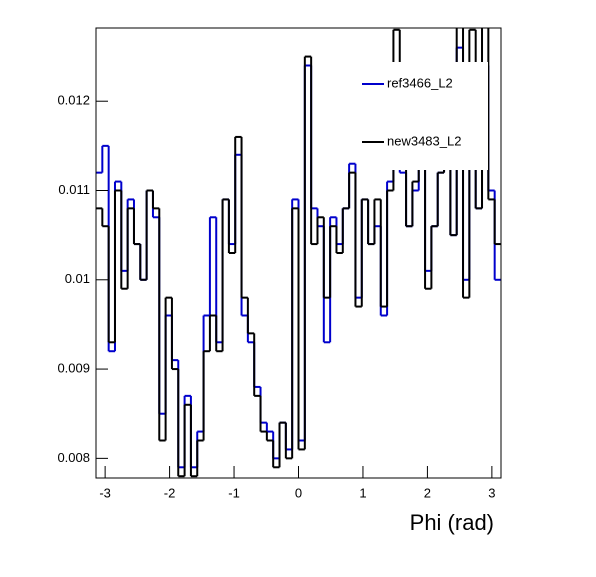  Describe the element at coordinates (362, 492) in the screenshot. I see `x-tick-label: 1` at that location.